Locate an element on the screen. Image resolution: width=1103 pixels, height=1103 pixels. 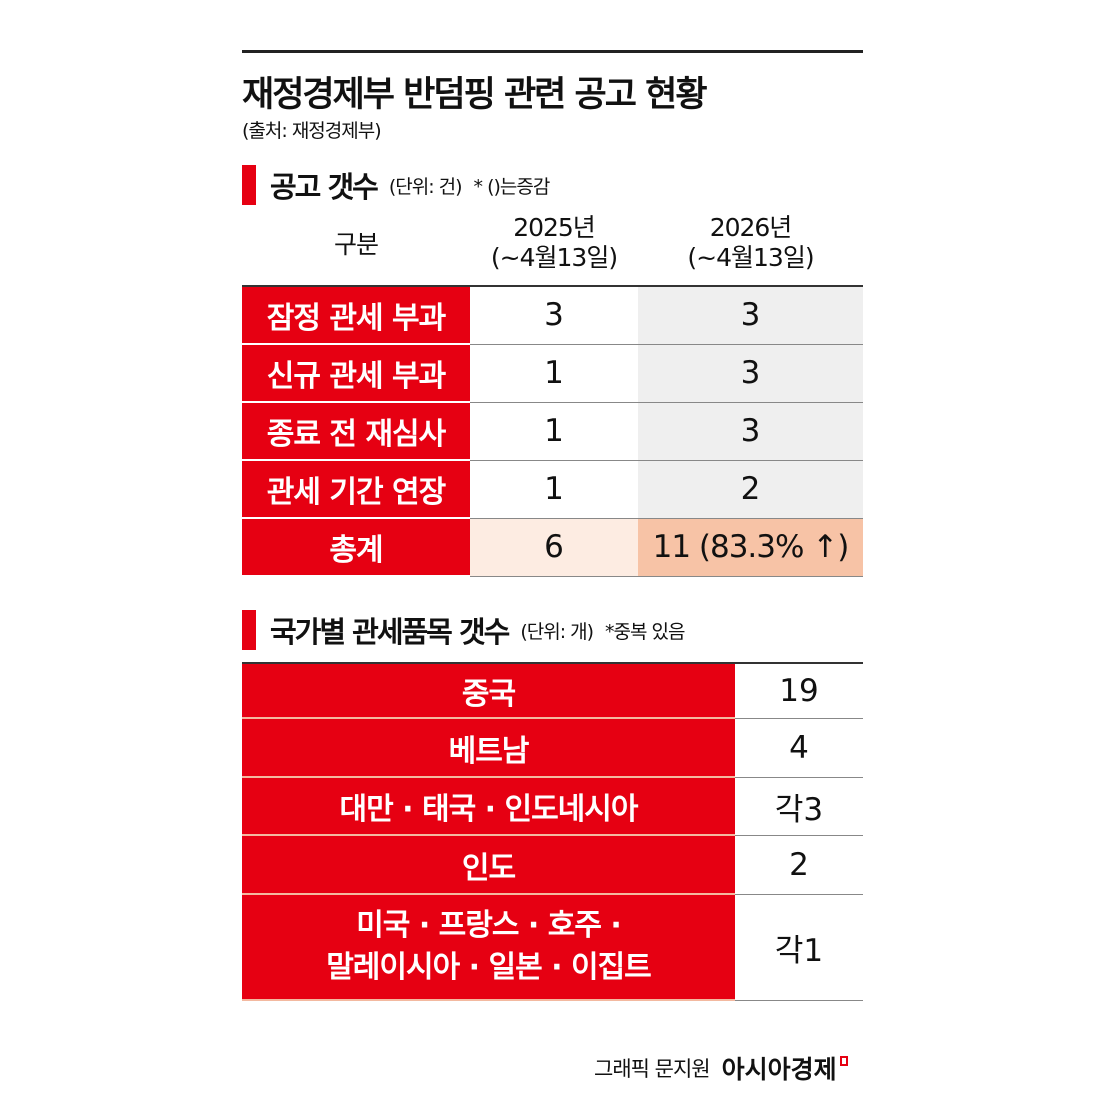
table-row: 대만 · 태국 · 인도네시아 각3 is located at coordinates (552, 806).